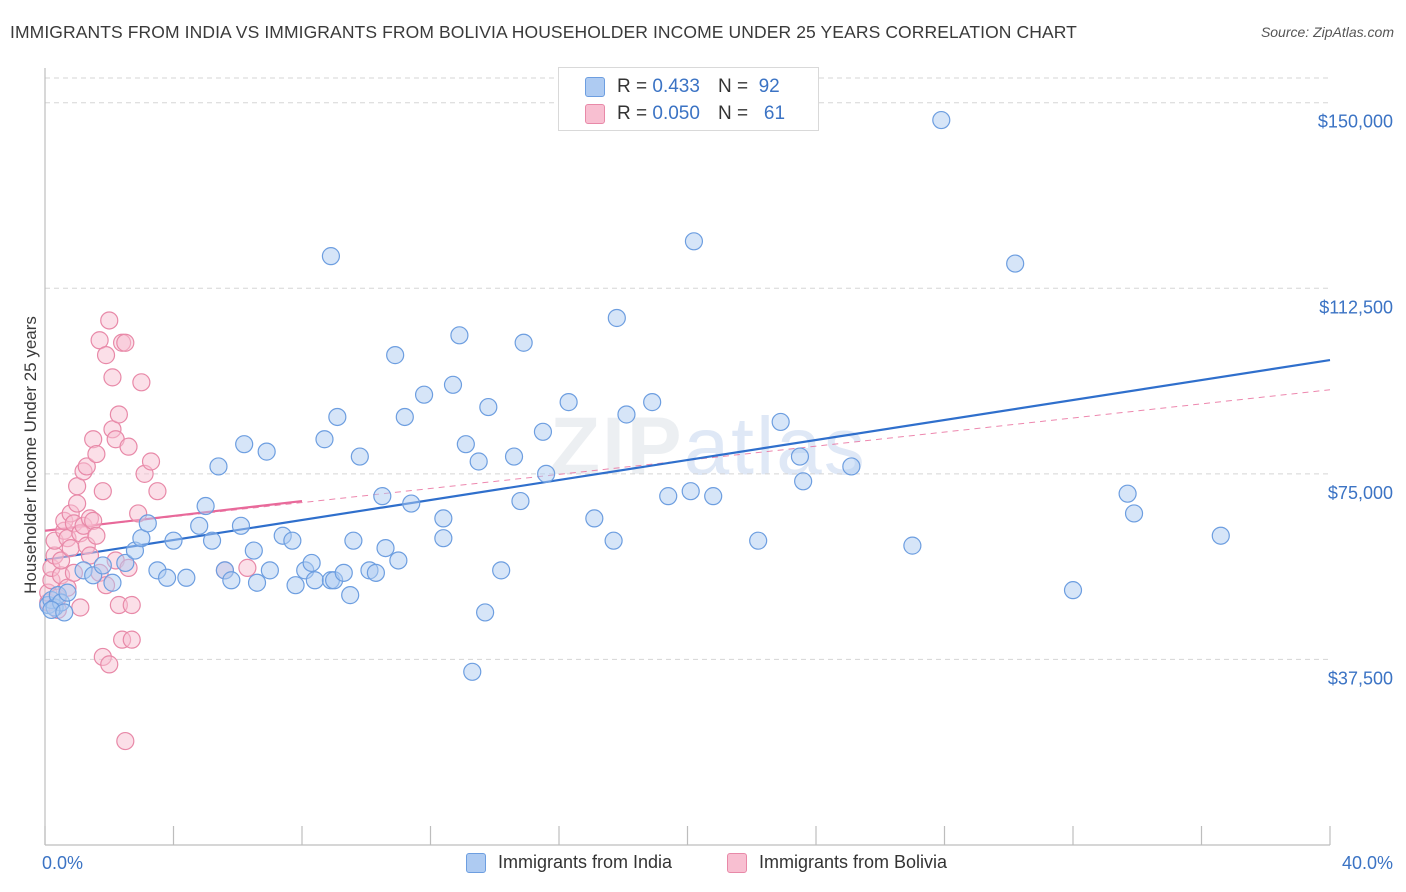 The height and width of the screenshot is (892, 1406). Describe the element at coordinates (708, 447) in the screenshot. I see `watermark: ZIPatlas` at that location.